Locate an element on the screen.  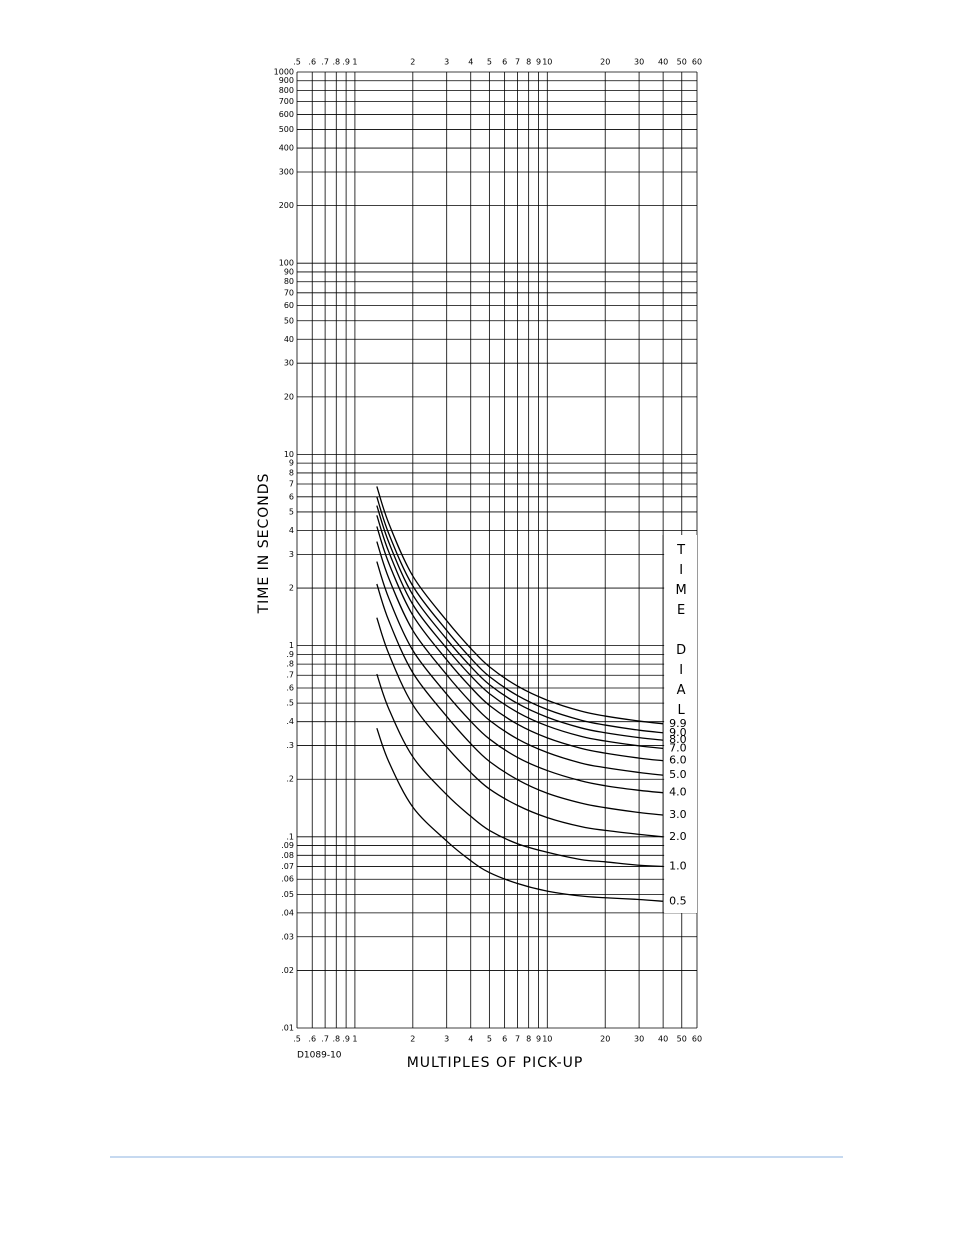
y-tick-label: 2 is located at coordinates (291, 588).